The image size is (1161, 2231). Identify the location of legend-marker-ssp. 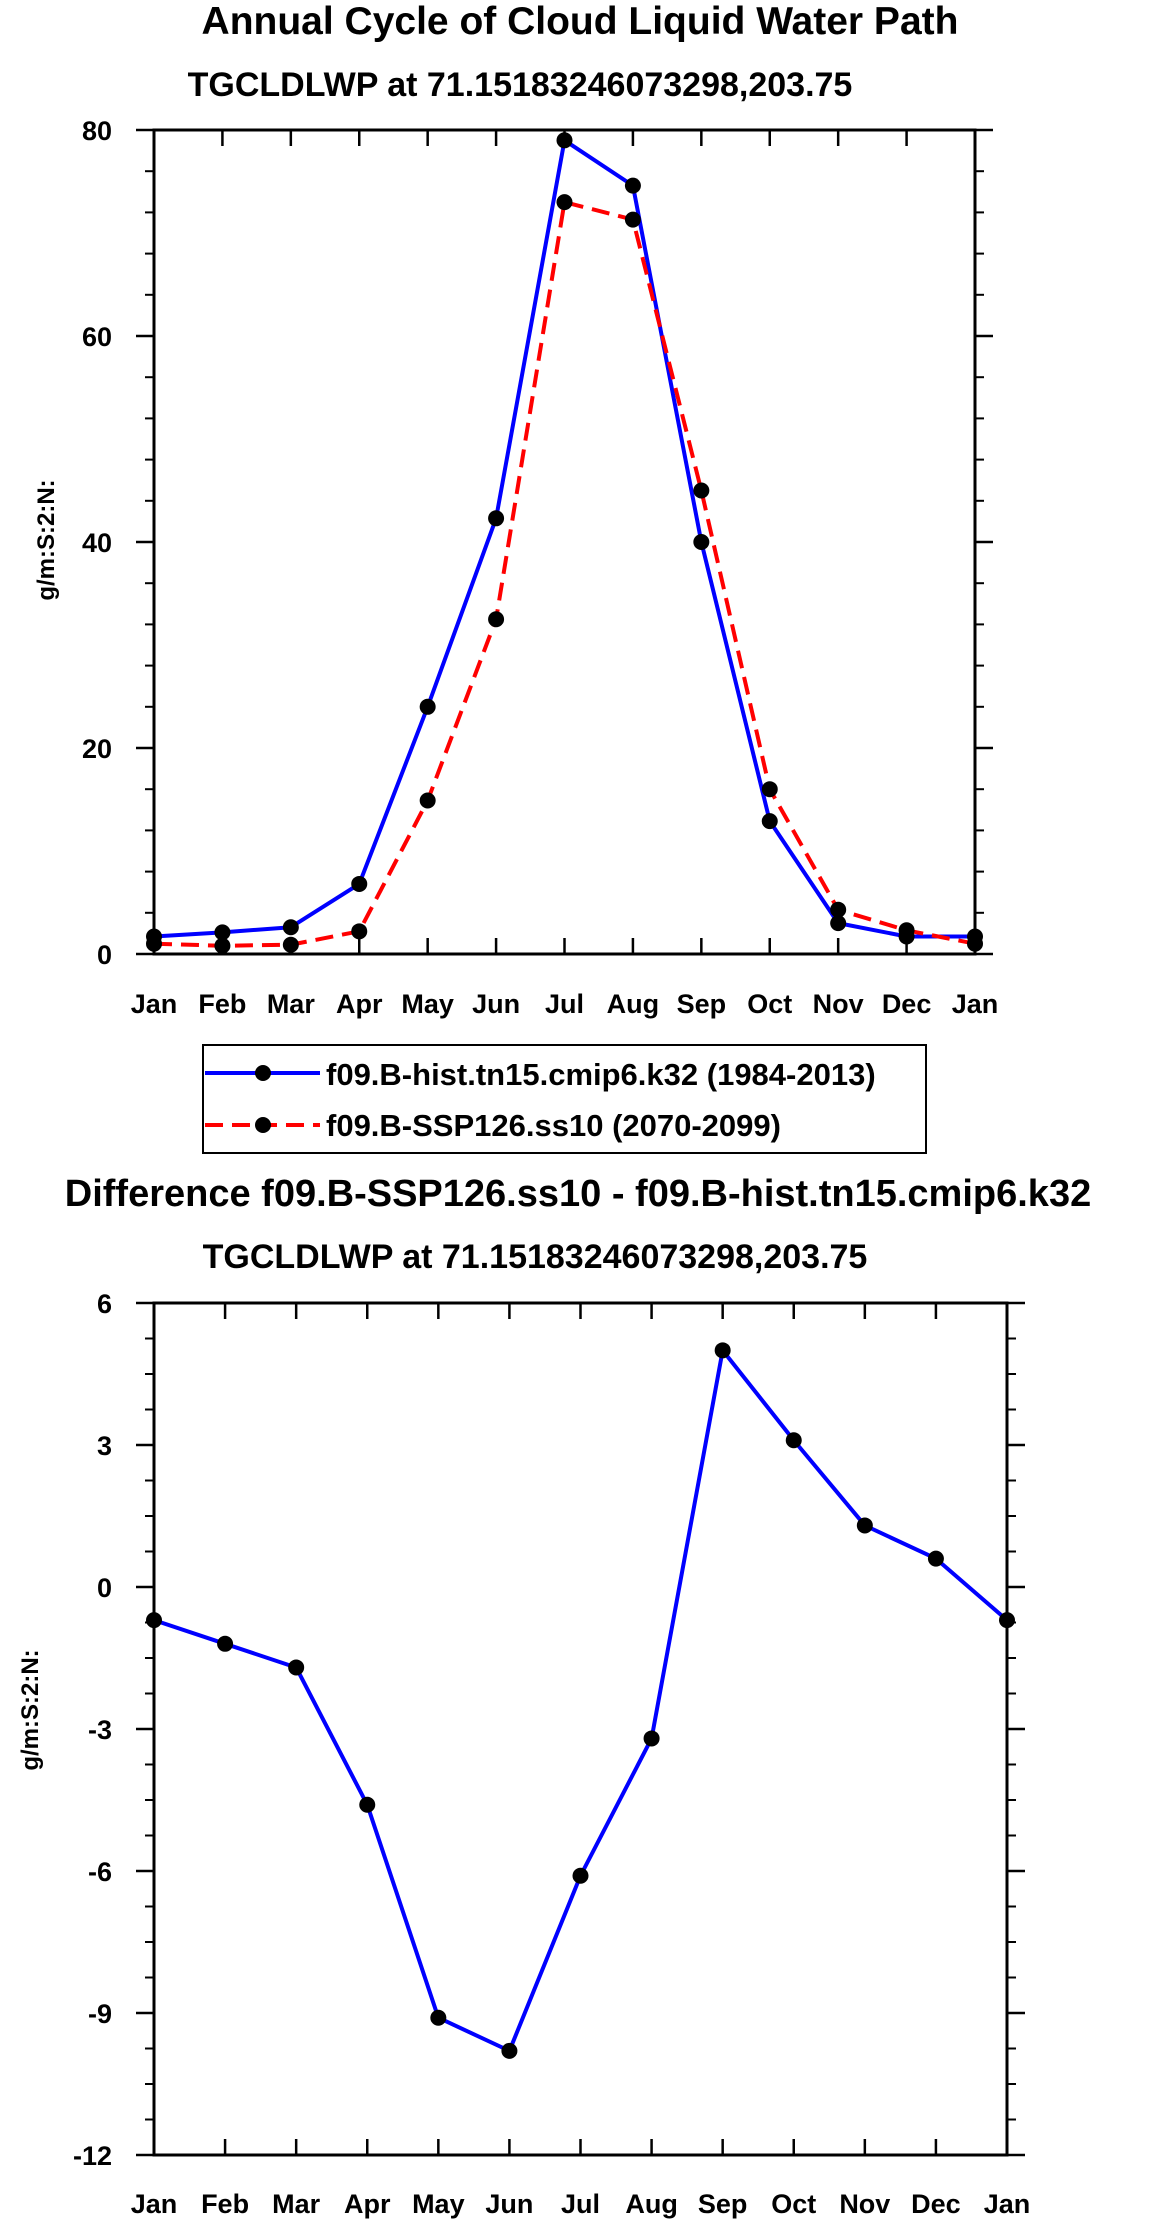
(263, 1125).